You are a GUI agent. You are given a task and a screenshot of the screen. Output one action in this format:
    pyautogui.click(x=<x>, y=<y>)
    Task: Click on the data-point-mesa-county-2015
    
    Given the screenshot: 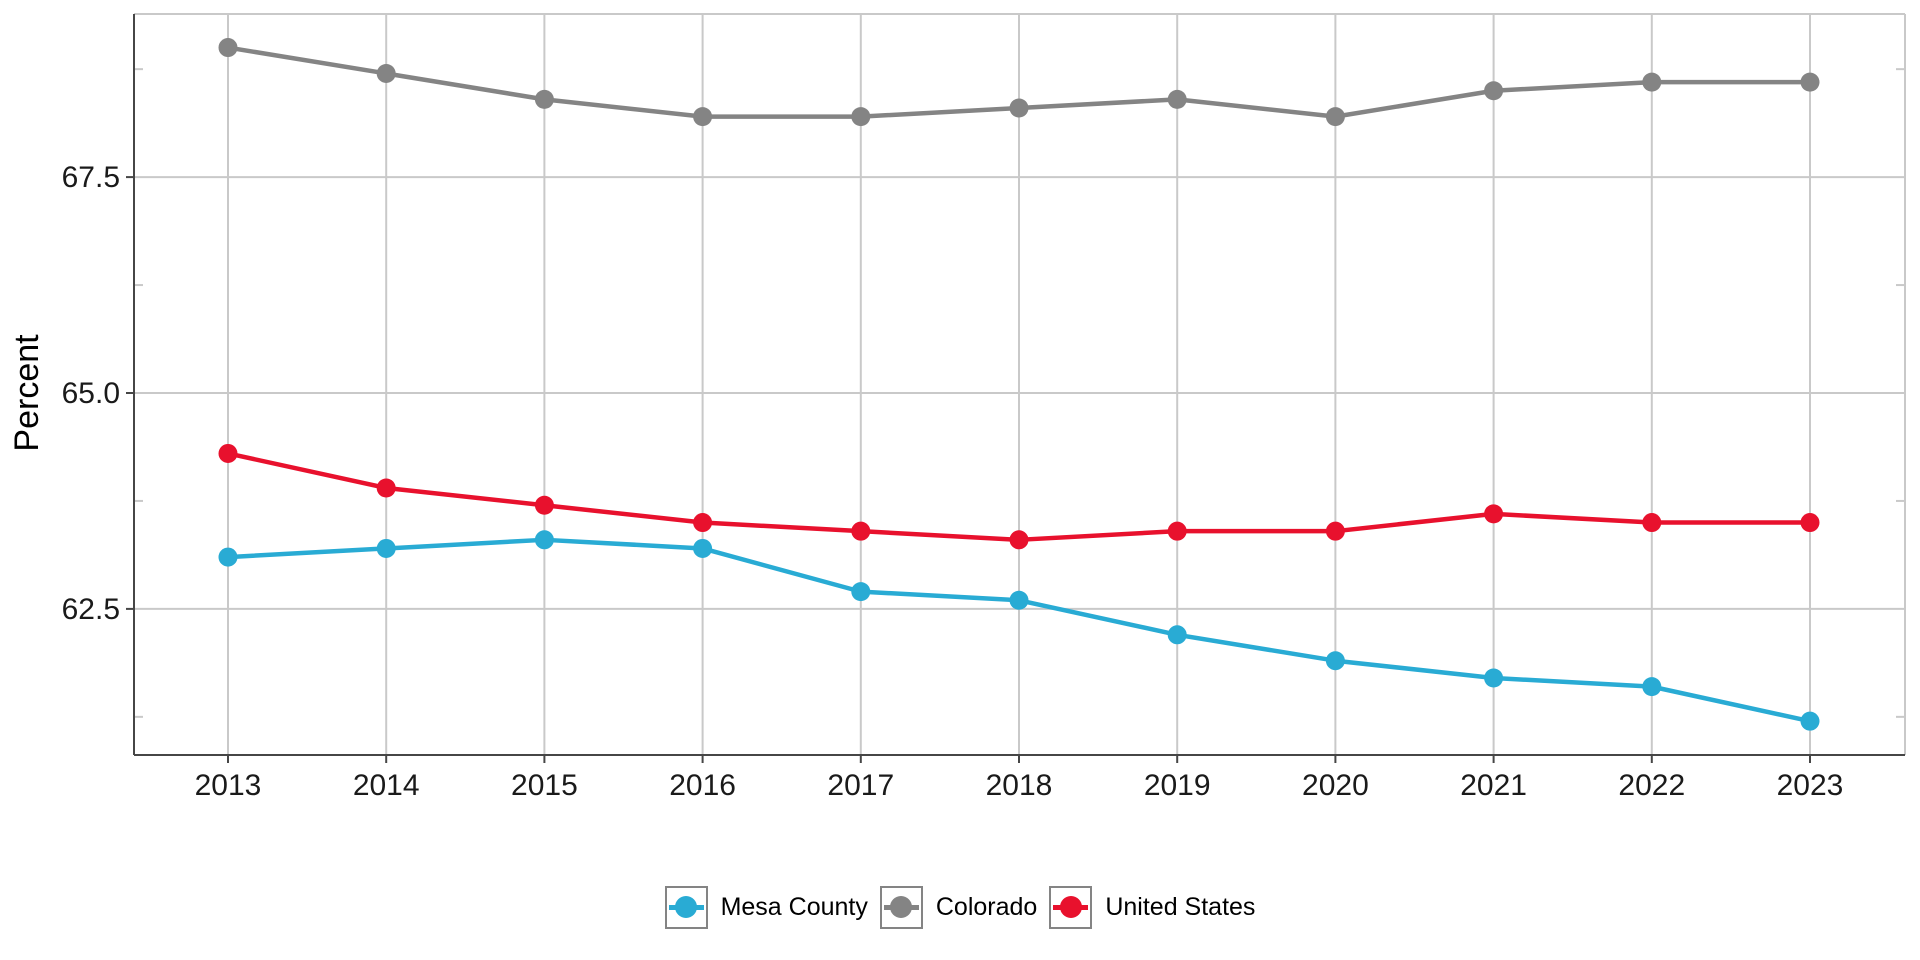 What is the action you would take?
    pyautogui.click(x=544, y=540)
    